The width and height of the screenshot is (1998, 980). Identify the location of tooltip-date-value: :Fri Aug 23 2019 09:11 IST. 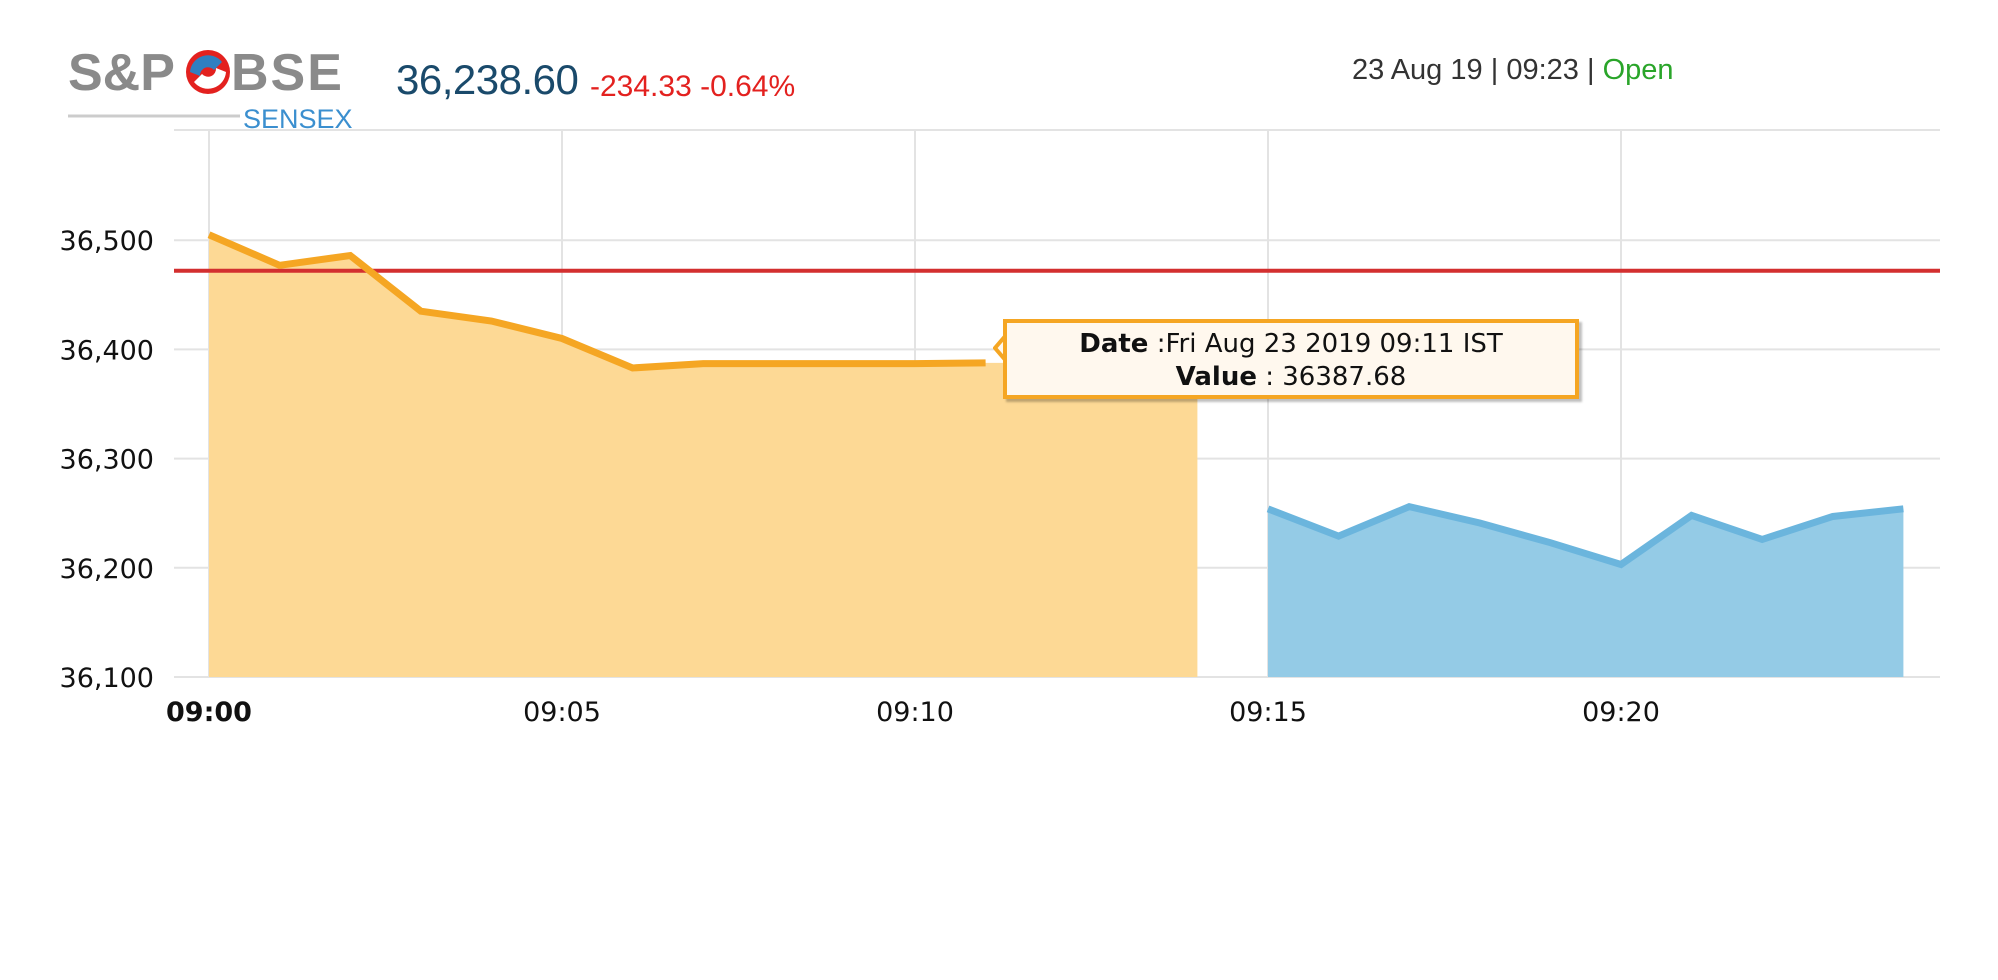
(1329, 344).